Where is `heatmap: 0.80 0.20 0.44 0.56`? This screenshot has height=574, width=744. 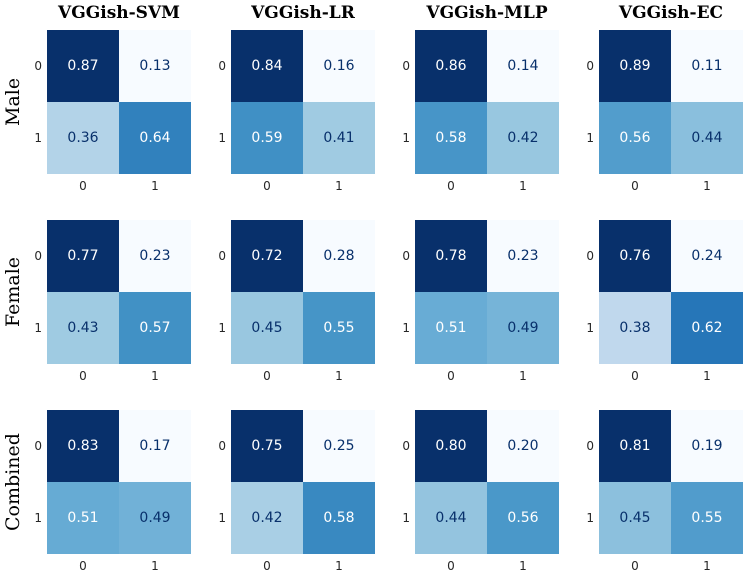
heatmap: 0.80 0.20 0.44 0.56 is located at coordinates (487, 482).